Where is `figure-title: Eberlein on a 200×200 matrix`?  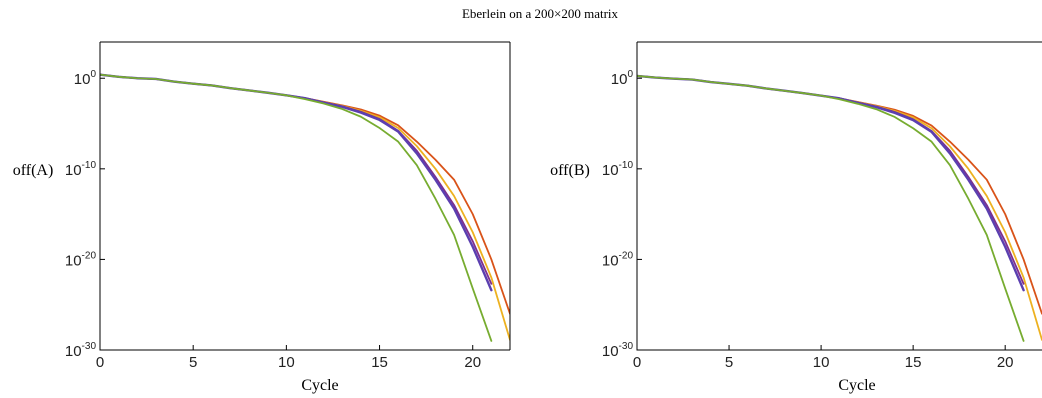
figure-title: Eberlein on a 200×200 matrix is located at coordinates (540, 13).